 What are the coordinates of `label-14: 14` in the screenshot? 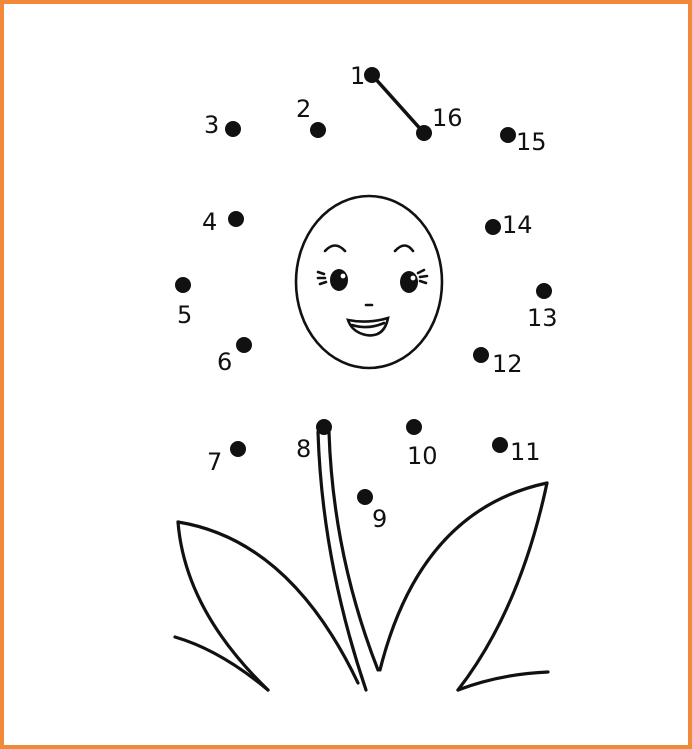 It's located at (517, 225).